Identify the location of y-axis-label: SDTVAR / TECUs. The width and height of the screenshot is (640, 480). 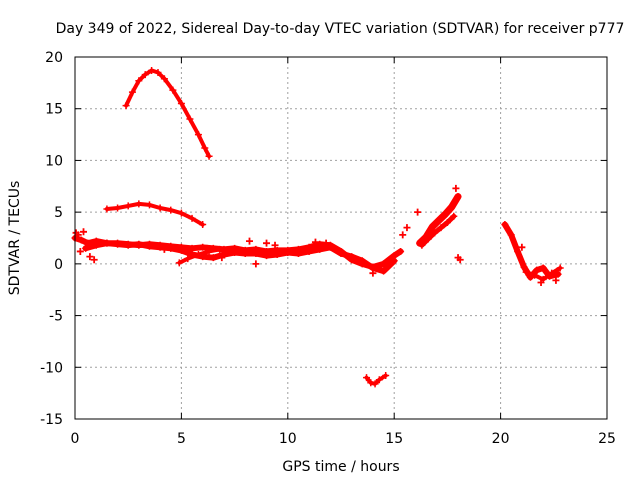
(15, 238).